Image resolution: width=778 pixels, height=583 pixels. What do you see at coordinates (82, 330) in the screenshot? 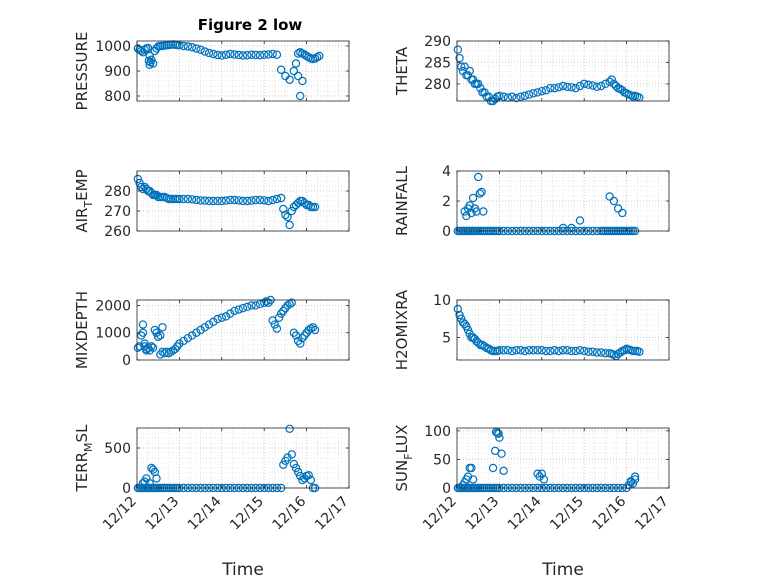
I see `y-axis-label: MIXDEPTH` at bounding box center [82, 330].